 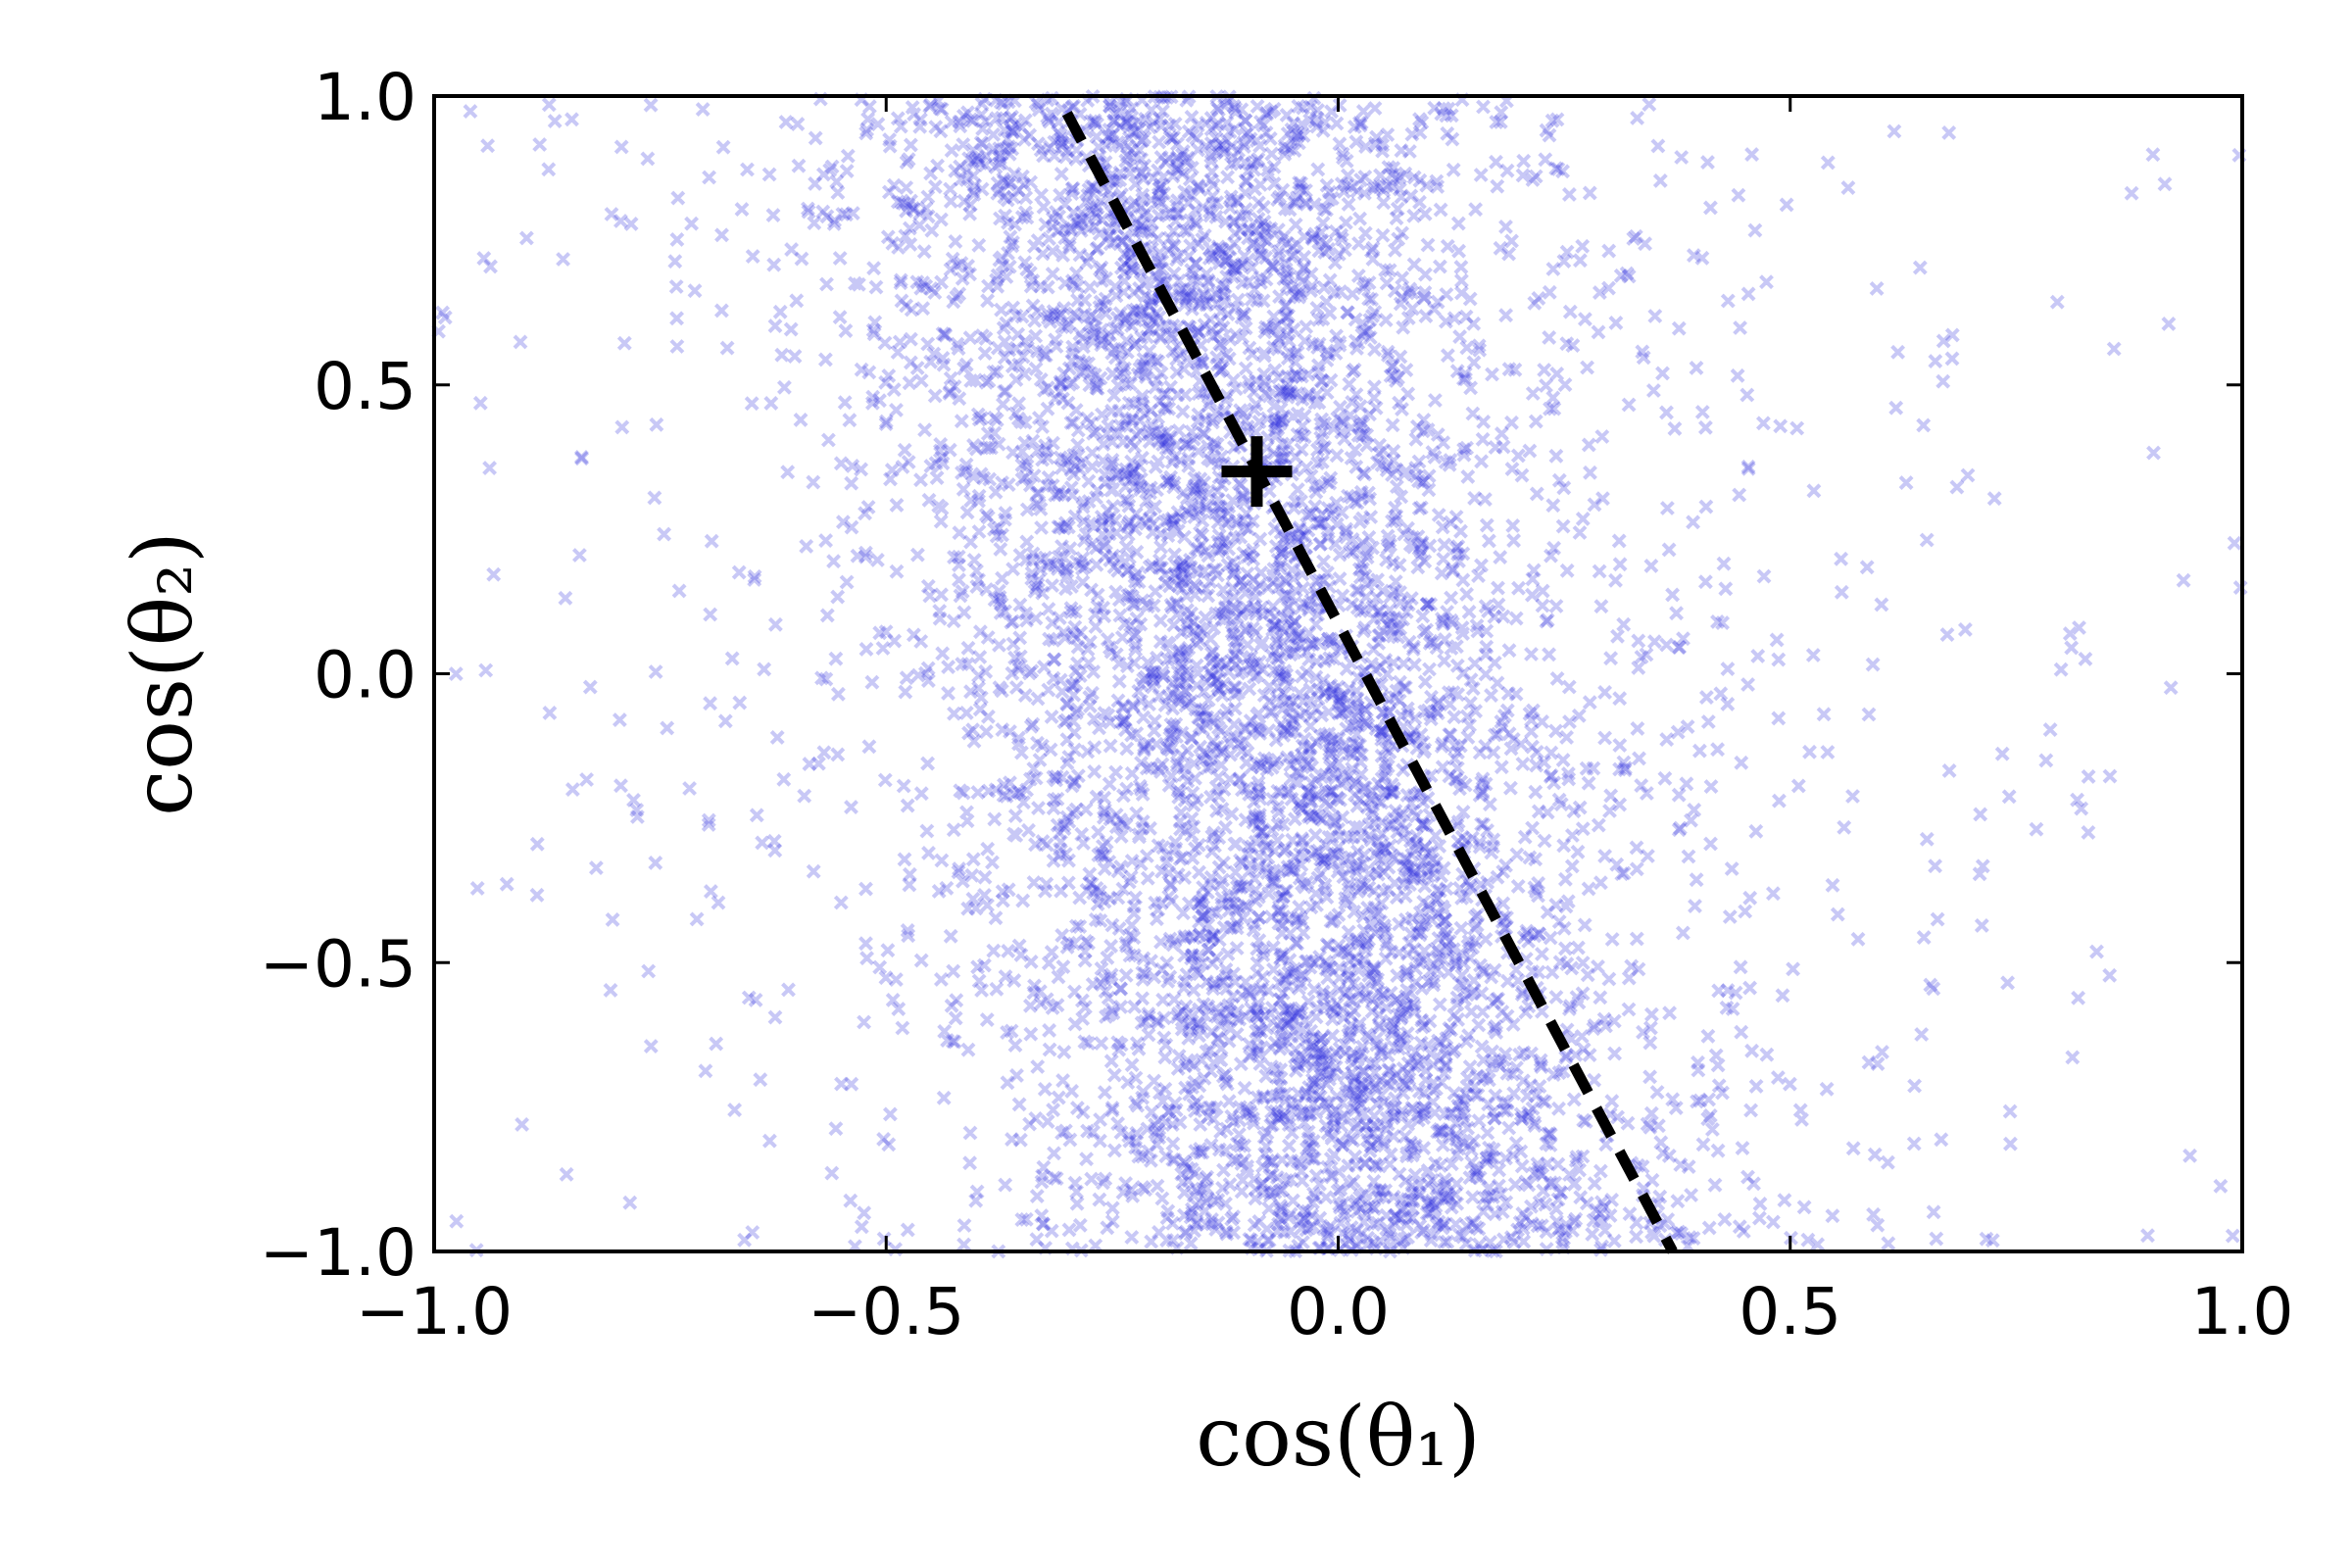 What do you see at coordinates (1790, 1311) in the screenshot?
I see `x-tick-label: 0.5` at bounding box center [1790, 1311].